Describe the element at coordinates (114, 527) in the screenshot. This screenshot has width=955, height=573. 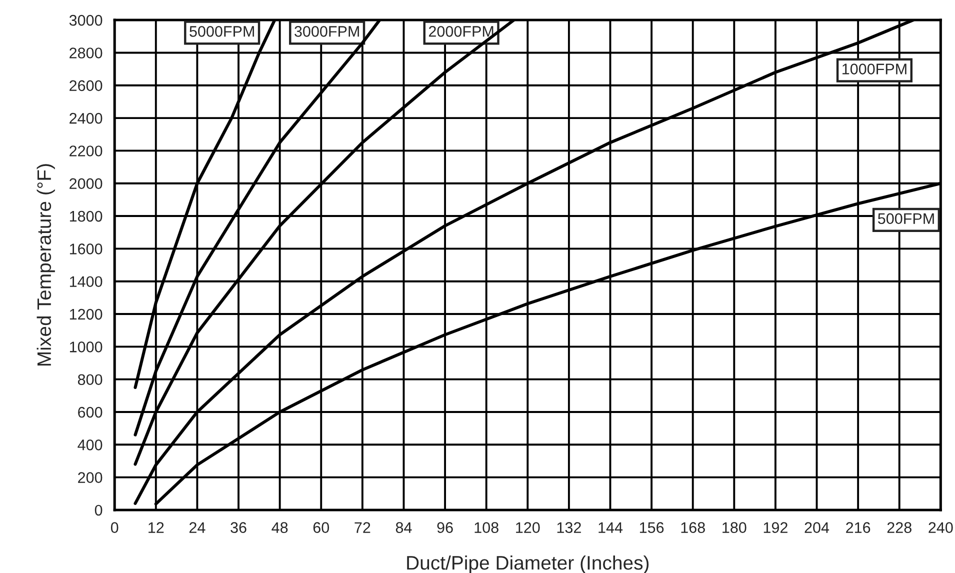
I see `x-tick-label: 0` at that location.